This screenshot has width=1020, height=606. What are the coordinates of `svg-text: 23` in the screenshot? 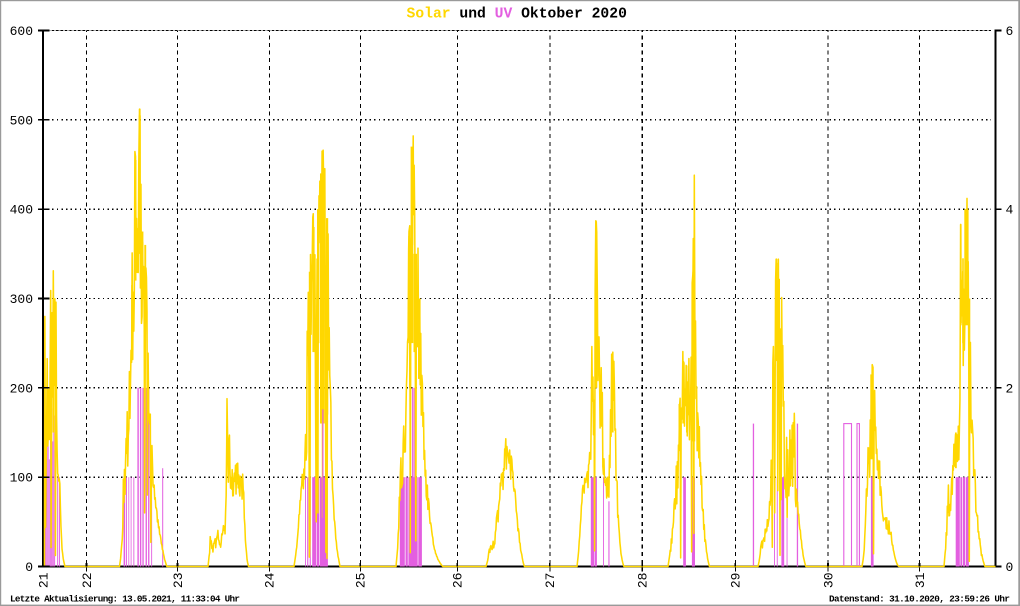 It's located at (178, 581).